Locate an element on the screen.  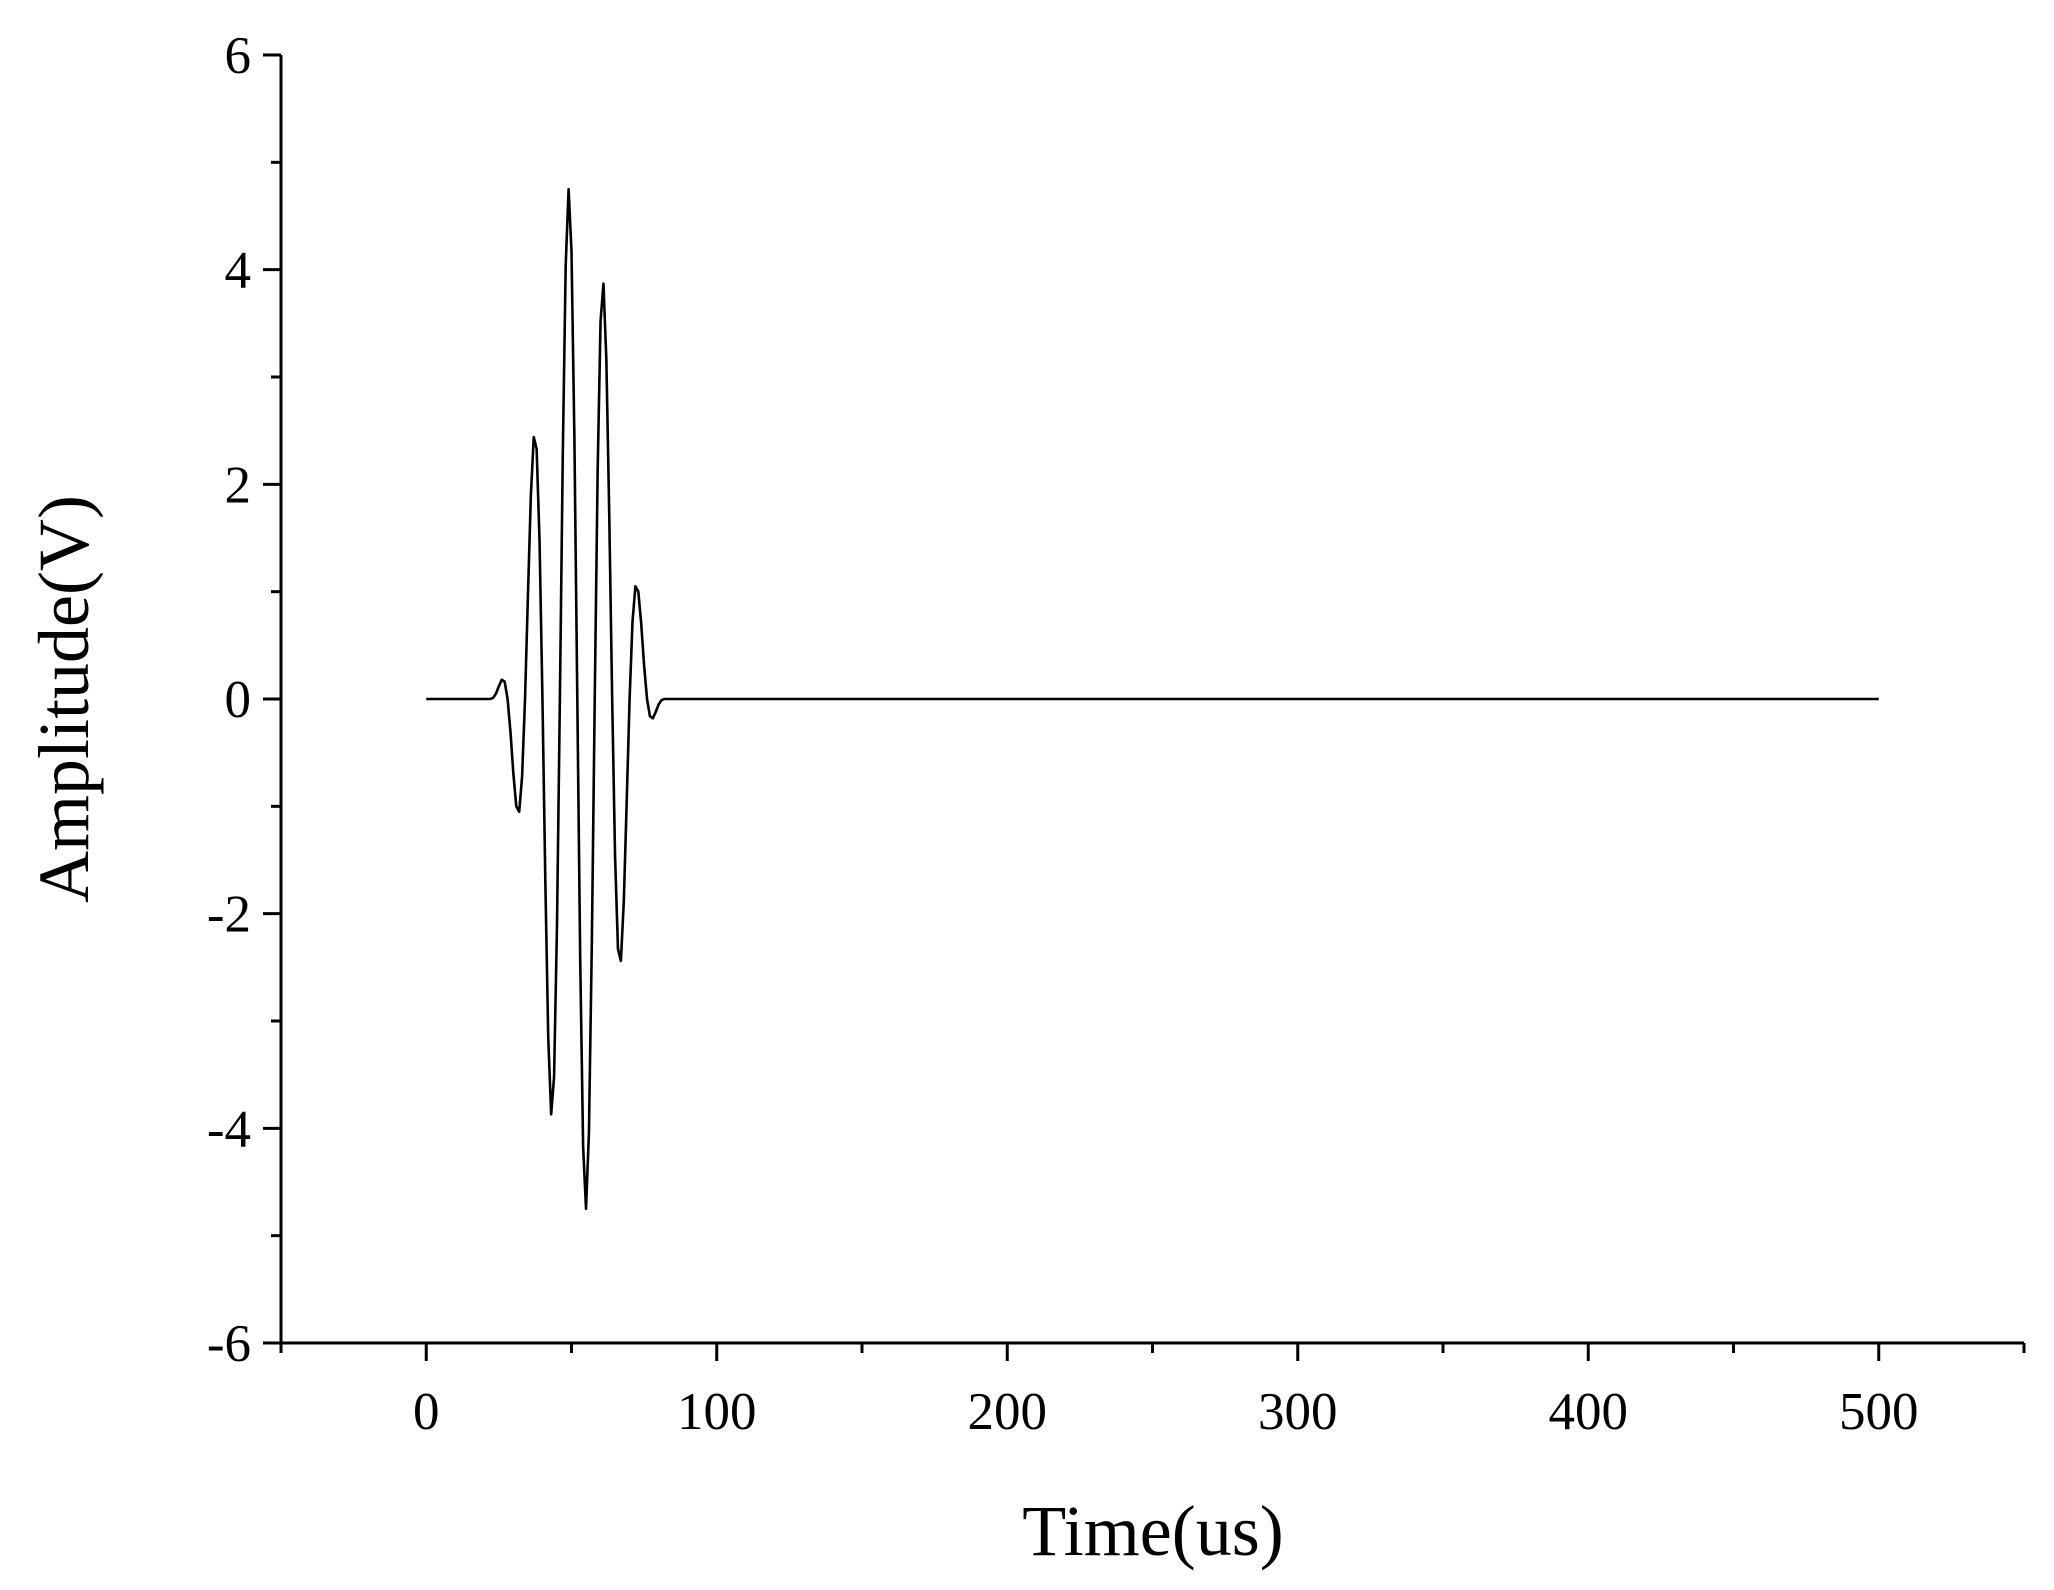
y-tick-label: -2 is located at coordinates (229, 915).